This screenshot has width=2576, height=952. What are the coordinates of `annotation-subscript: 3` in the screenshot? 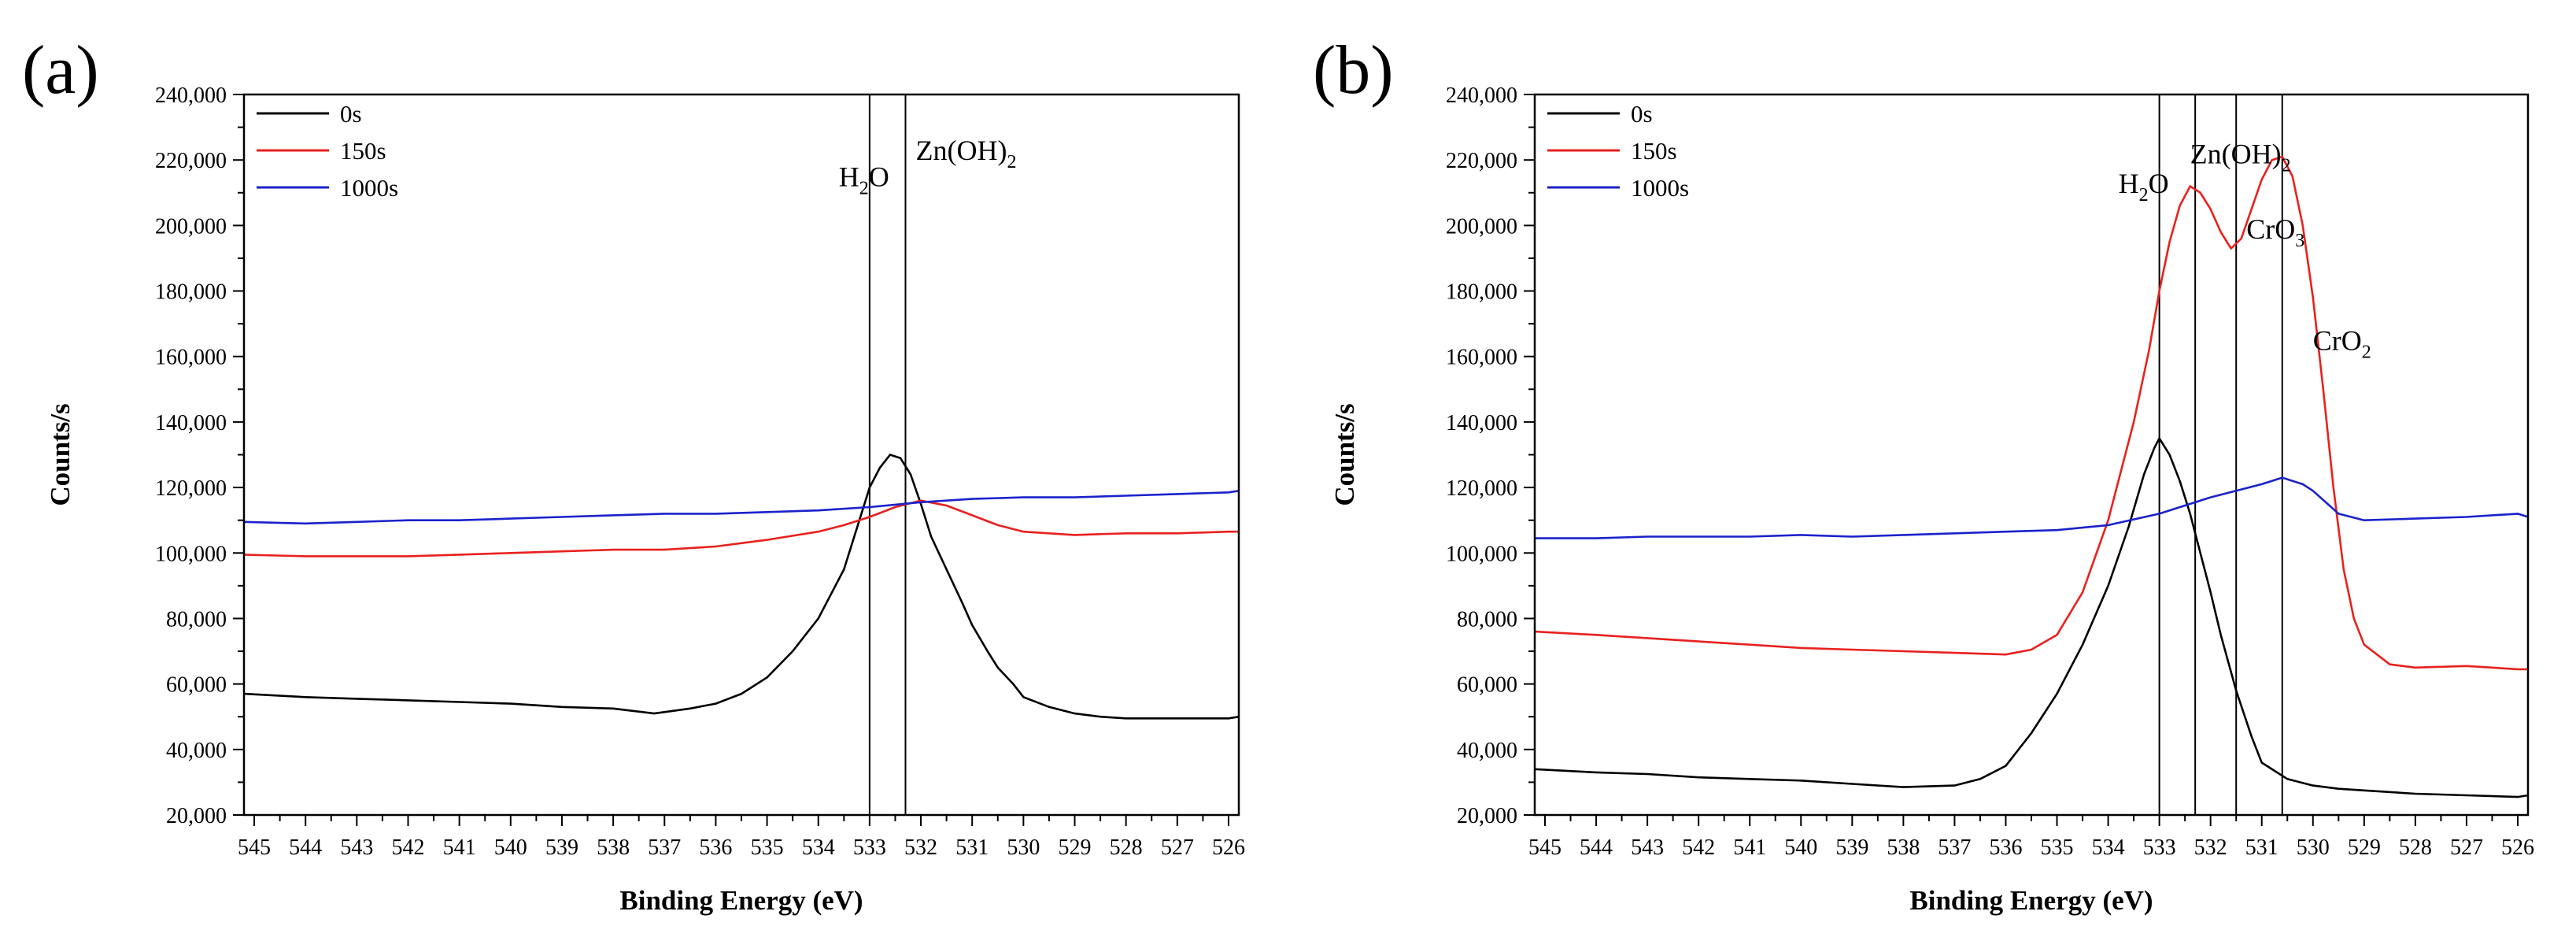 It's located at (2299, 241).